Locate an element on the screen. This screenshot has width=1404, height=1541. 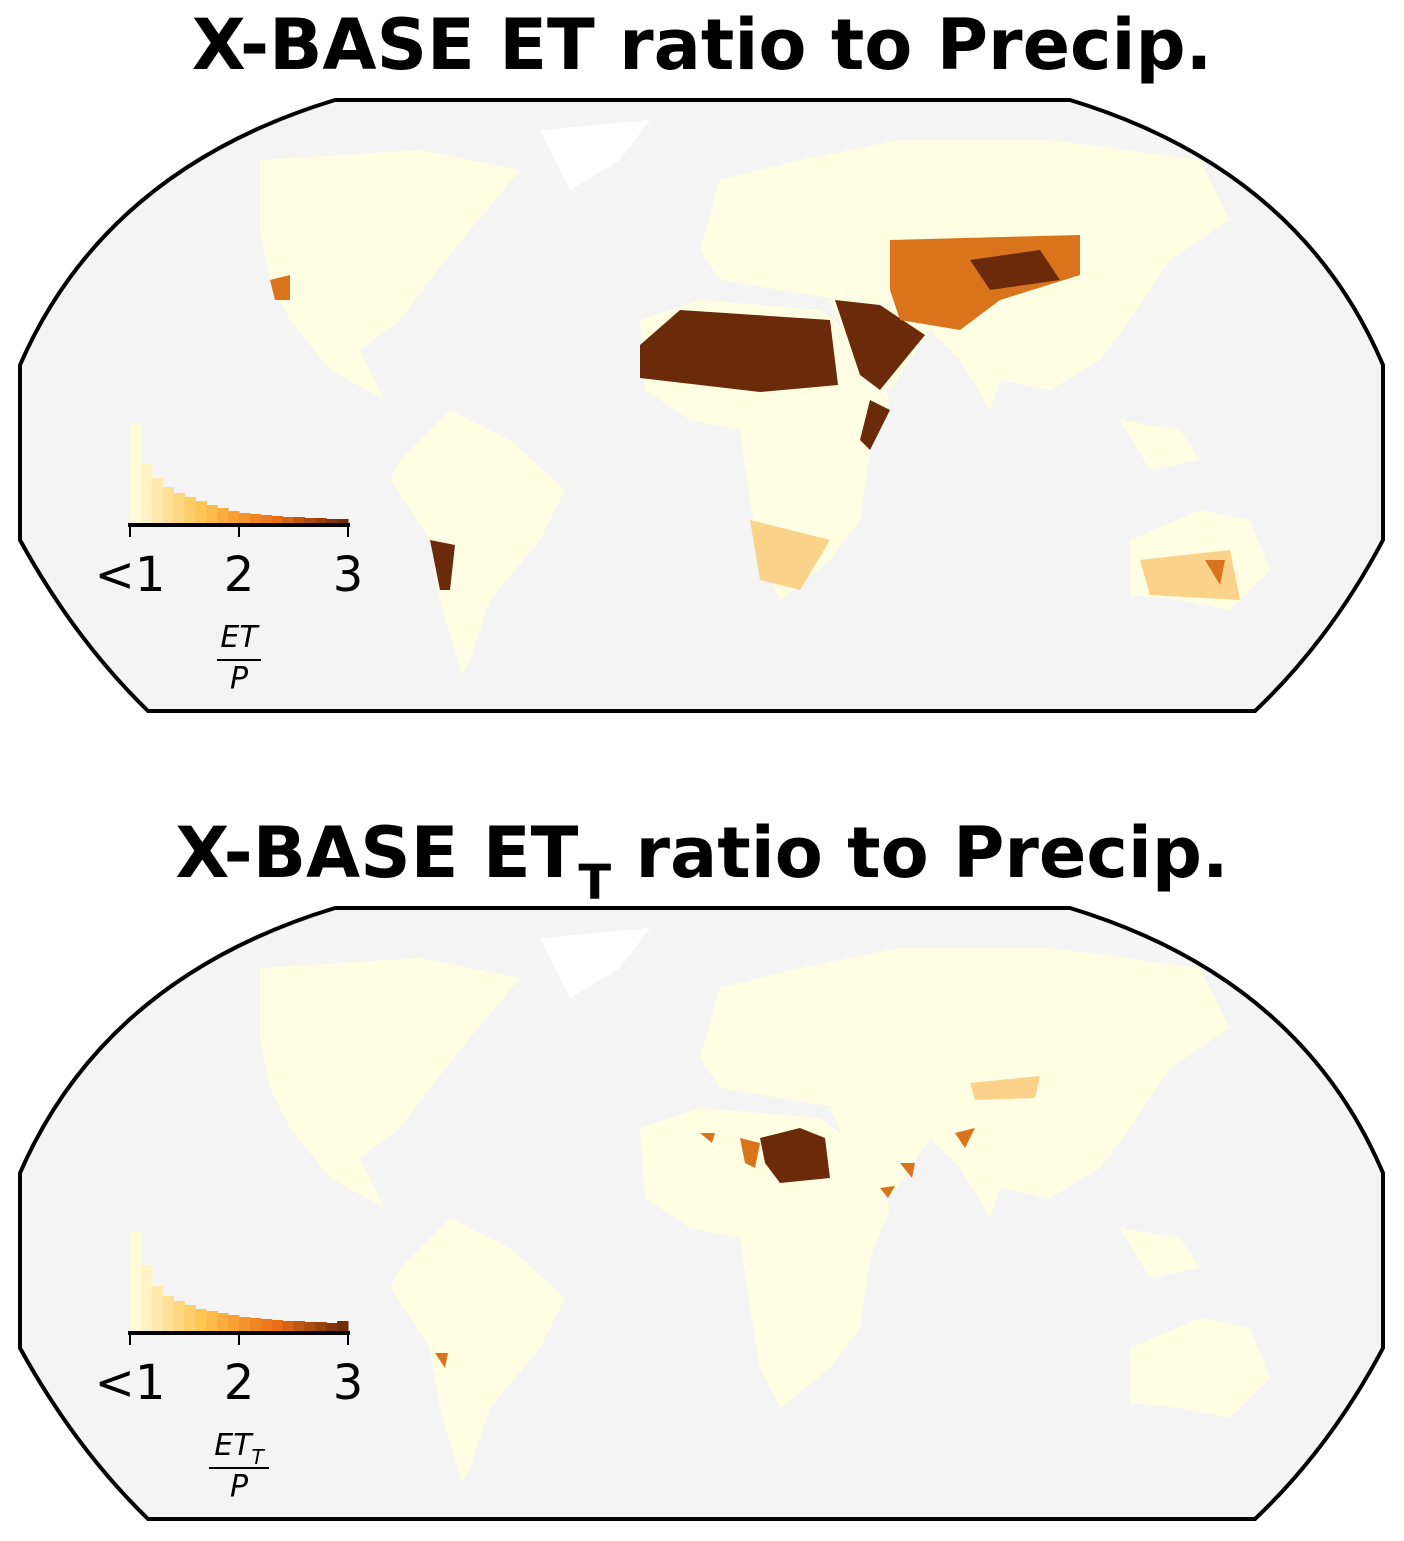
panel-title: X-BASE ETT ratio to Precip. is located at coordinates (701, 861).